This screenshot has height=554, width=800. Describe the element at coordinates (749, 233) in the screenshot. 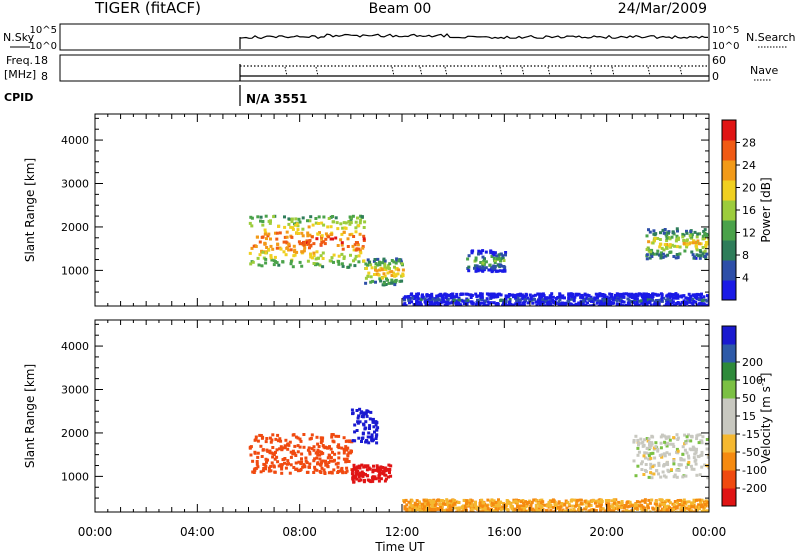

I see `colorbar-tick-label: 12` at that location.